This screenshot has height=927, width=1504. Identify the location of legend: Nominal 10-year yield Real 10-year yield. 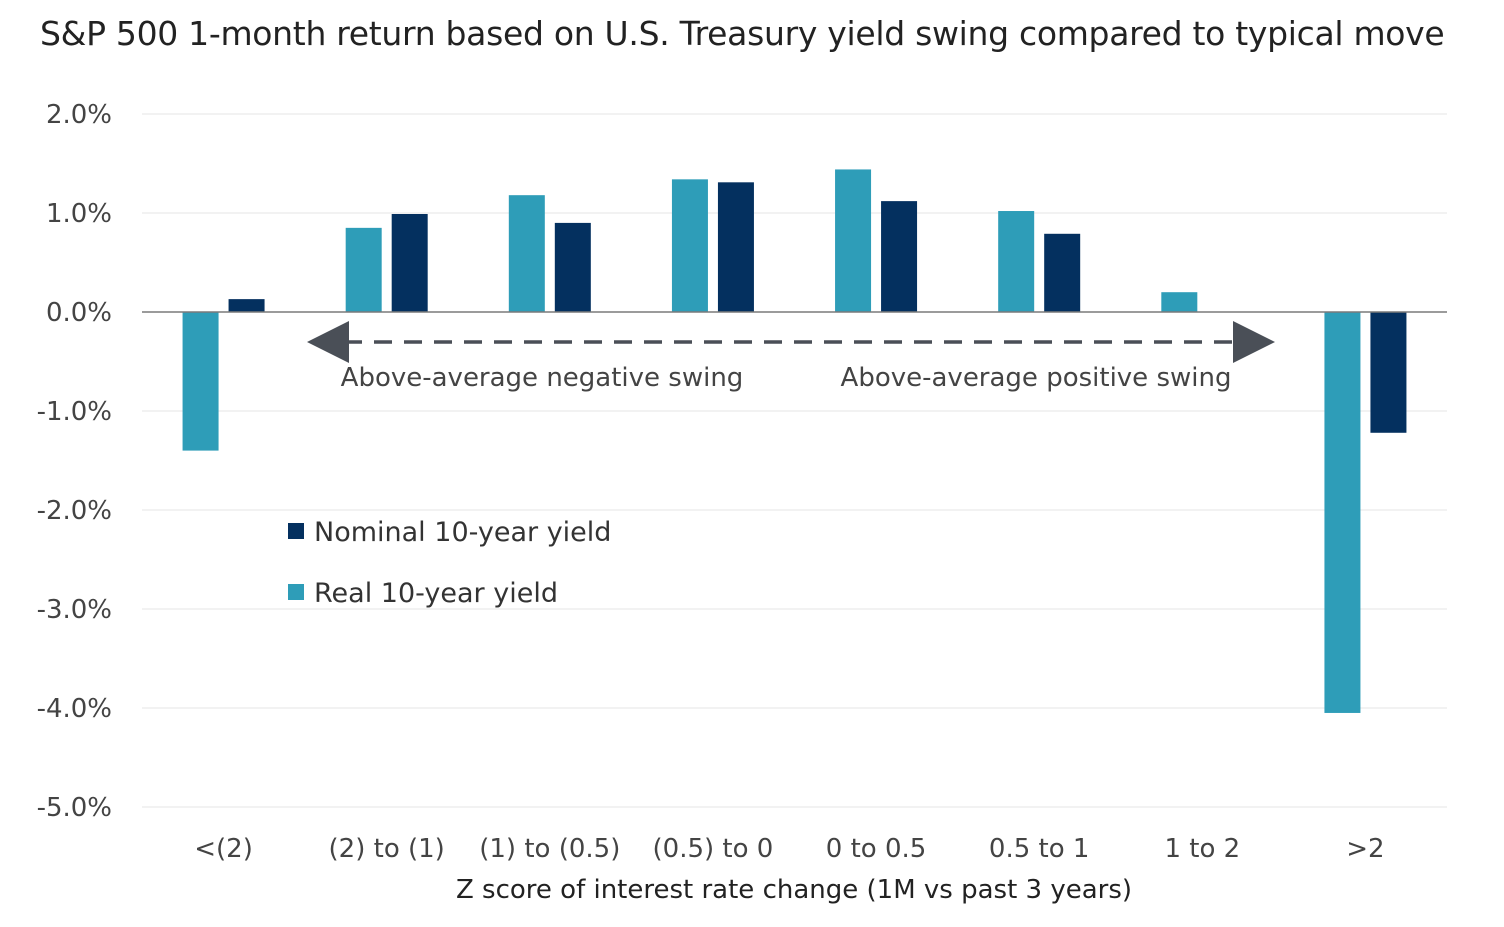
(449, 563).